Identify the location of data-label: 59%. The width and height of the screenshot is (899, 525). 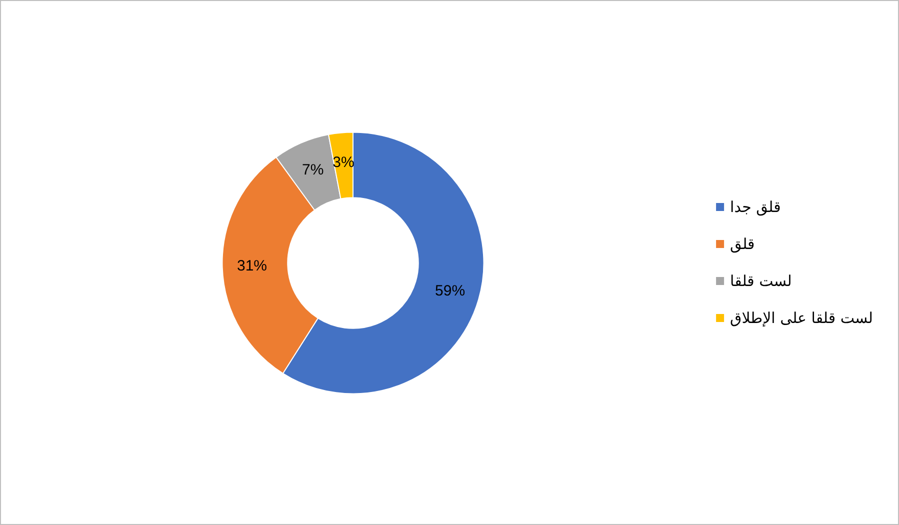
(450, 291).